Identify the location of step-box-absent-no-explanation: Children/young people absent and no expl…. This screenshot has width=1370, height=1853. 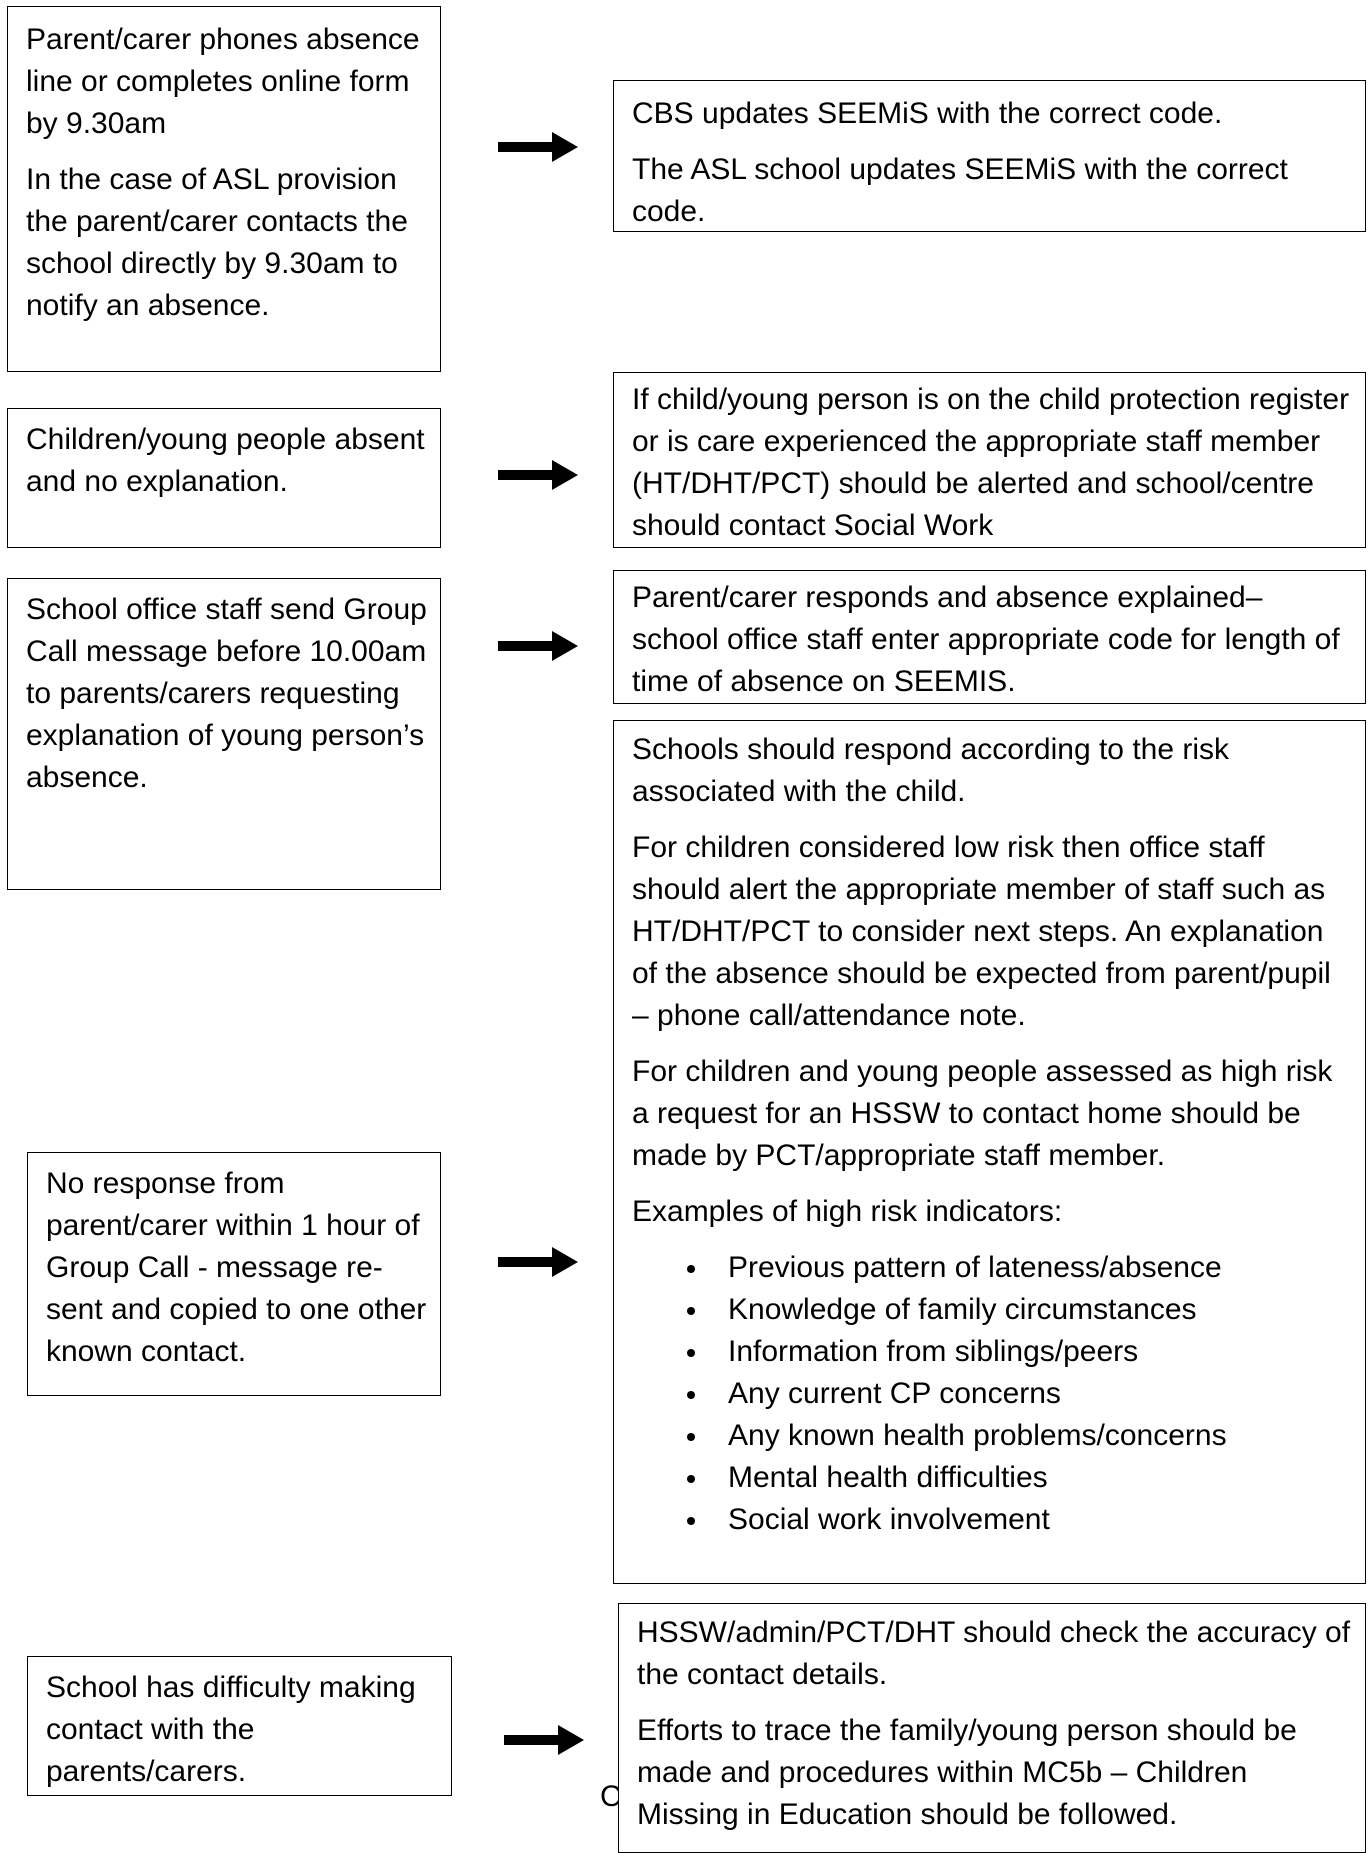
(224, 478).